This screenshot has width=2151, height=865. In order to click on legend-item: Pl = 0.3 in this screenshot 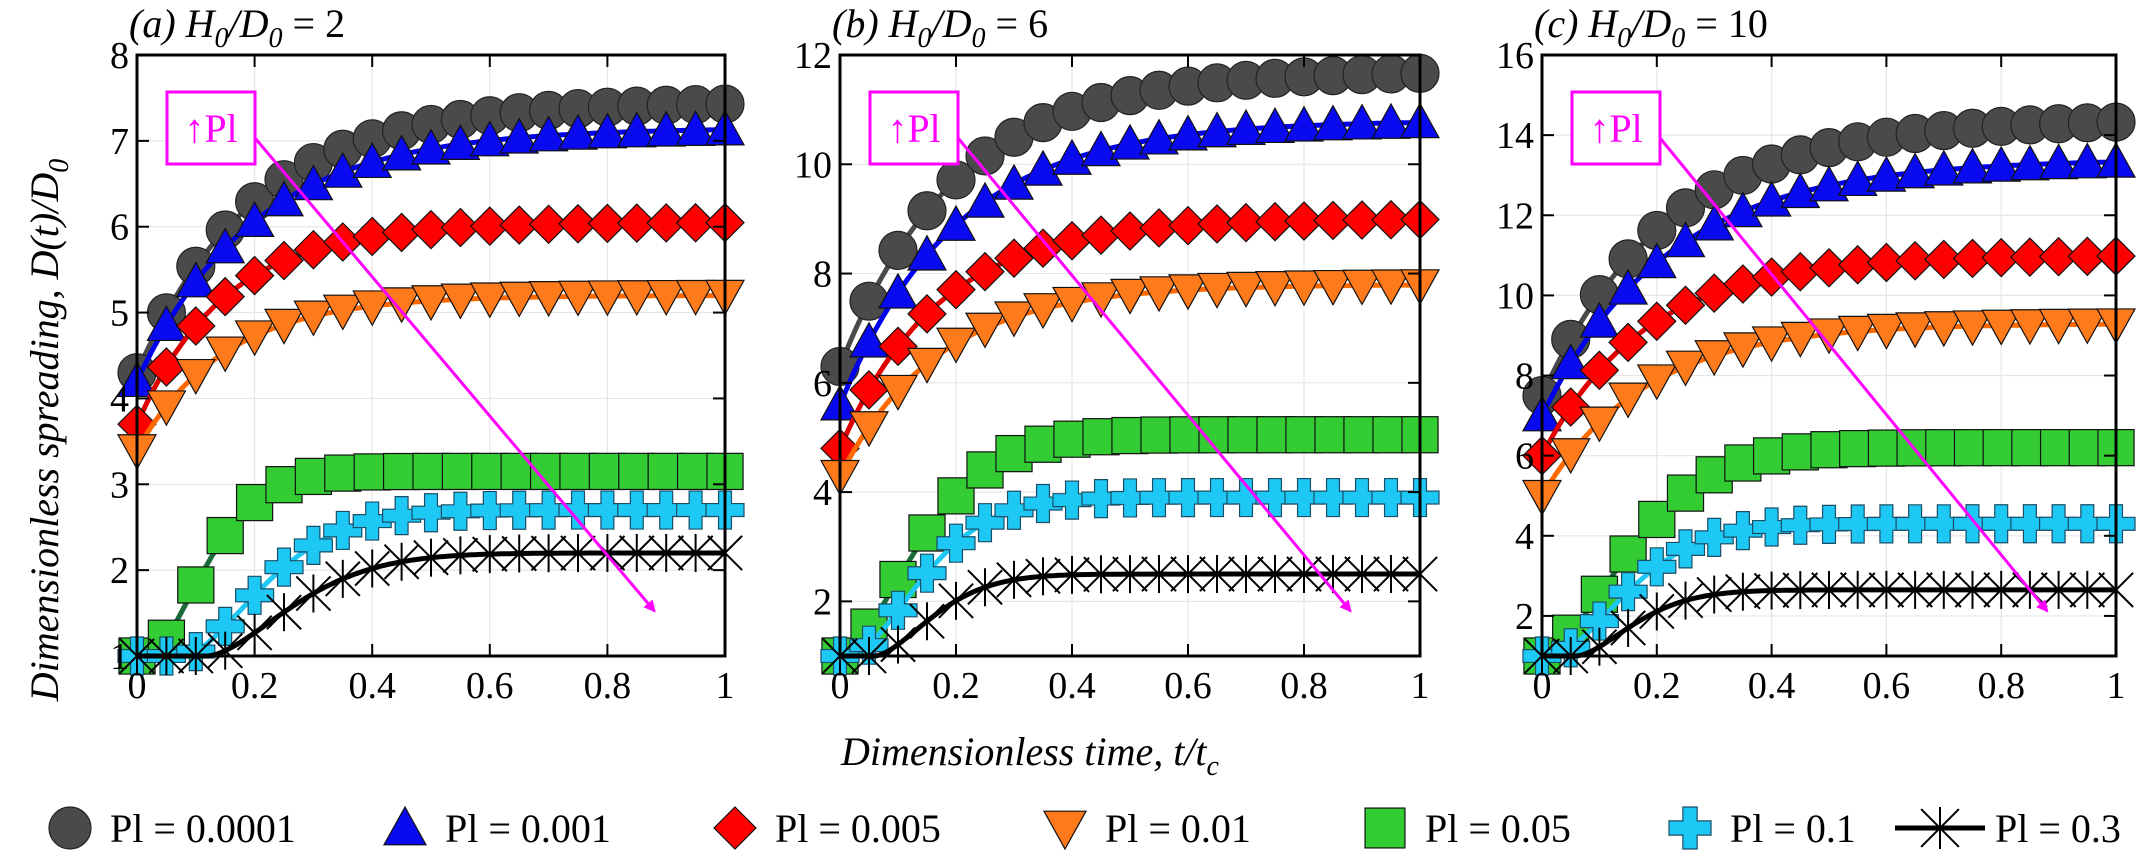, I will do `click(2008, 828)`.